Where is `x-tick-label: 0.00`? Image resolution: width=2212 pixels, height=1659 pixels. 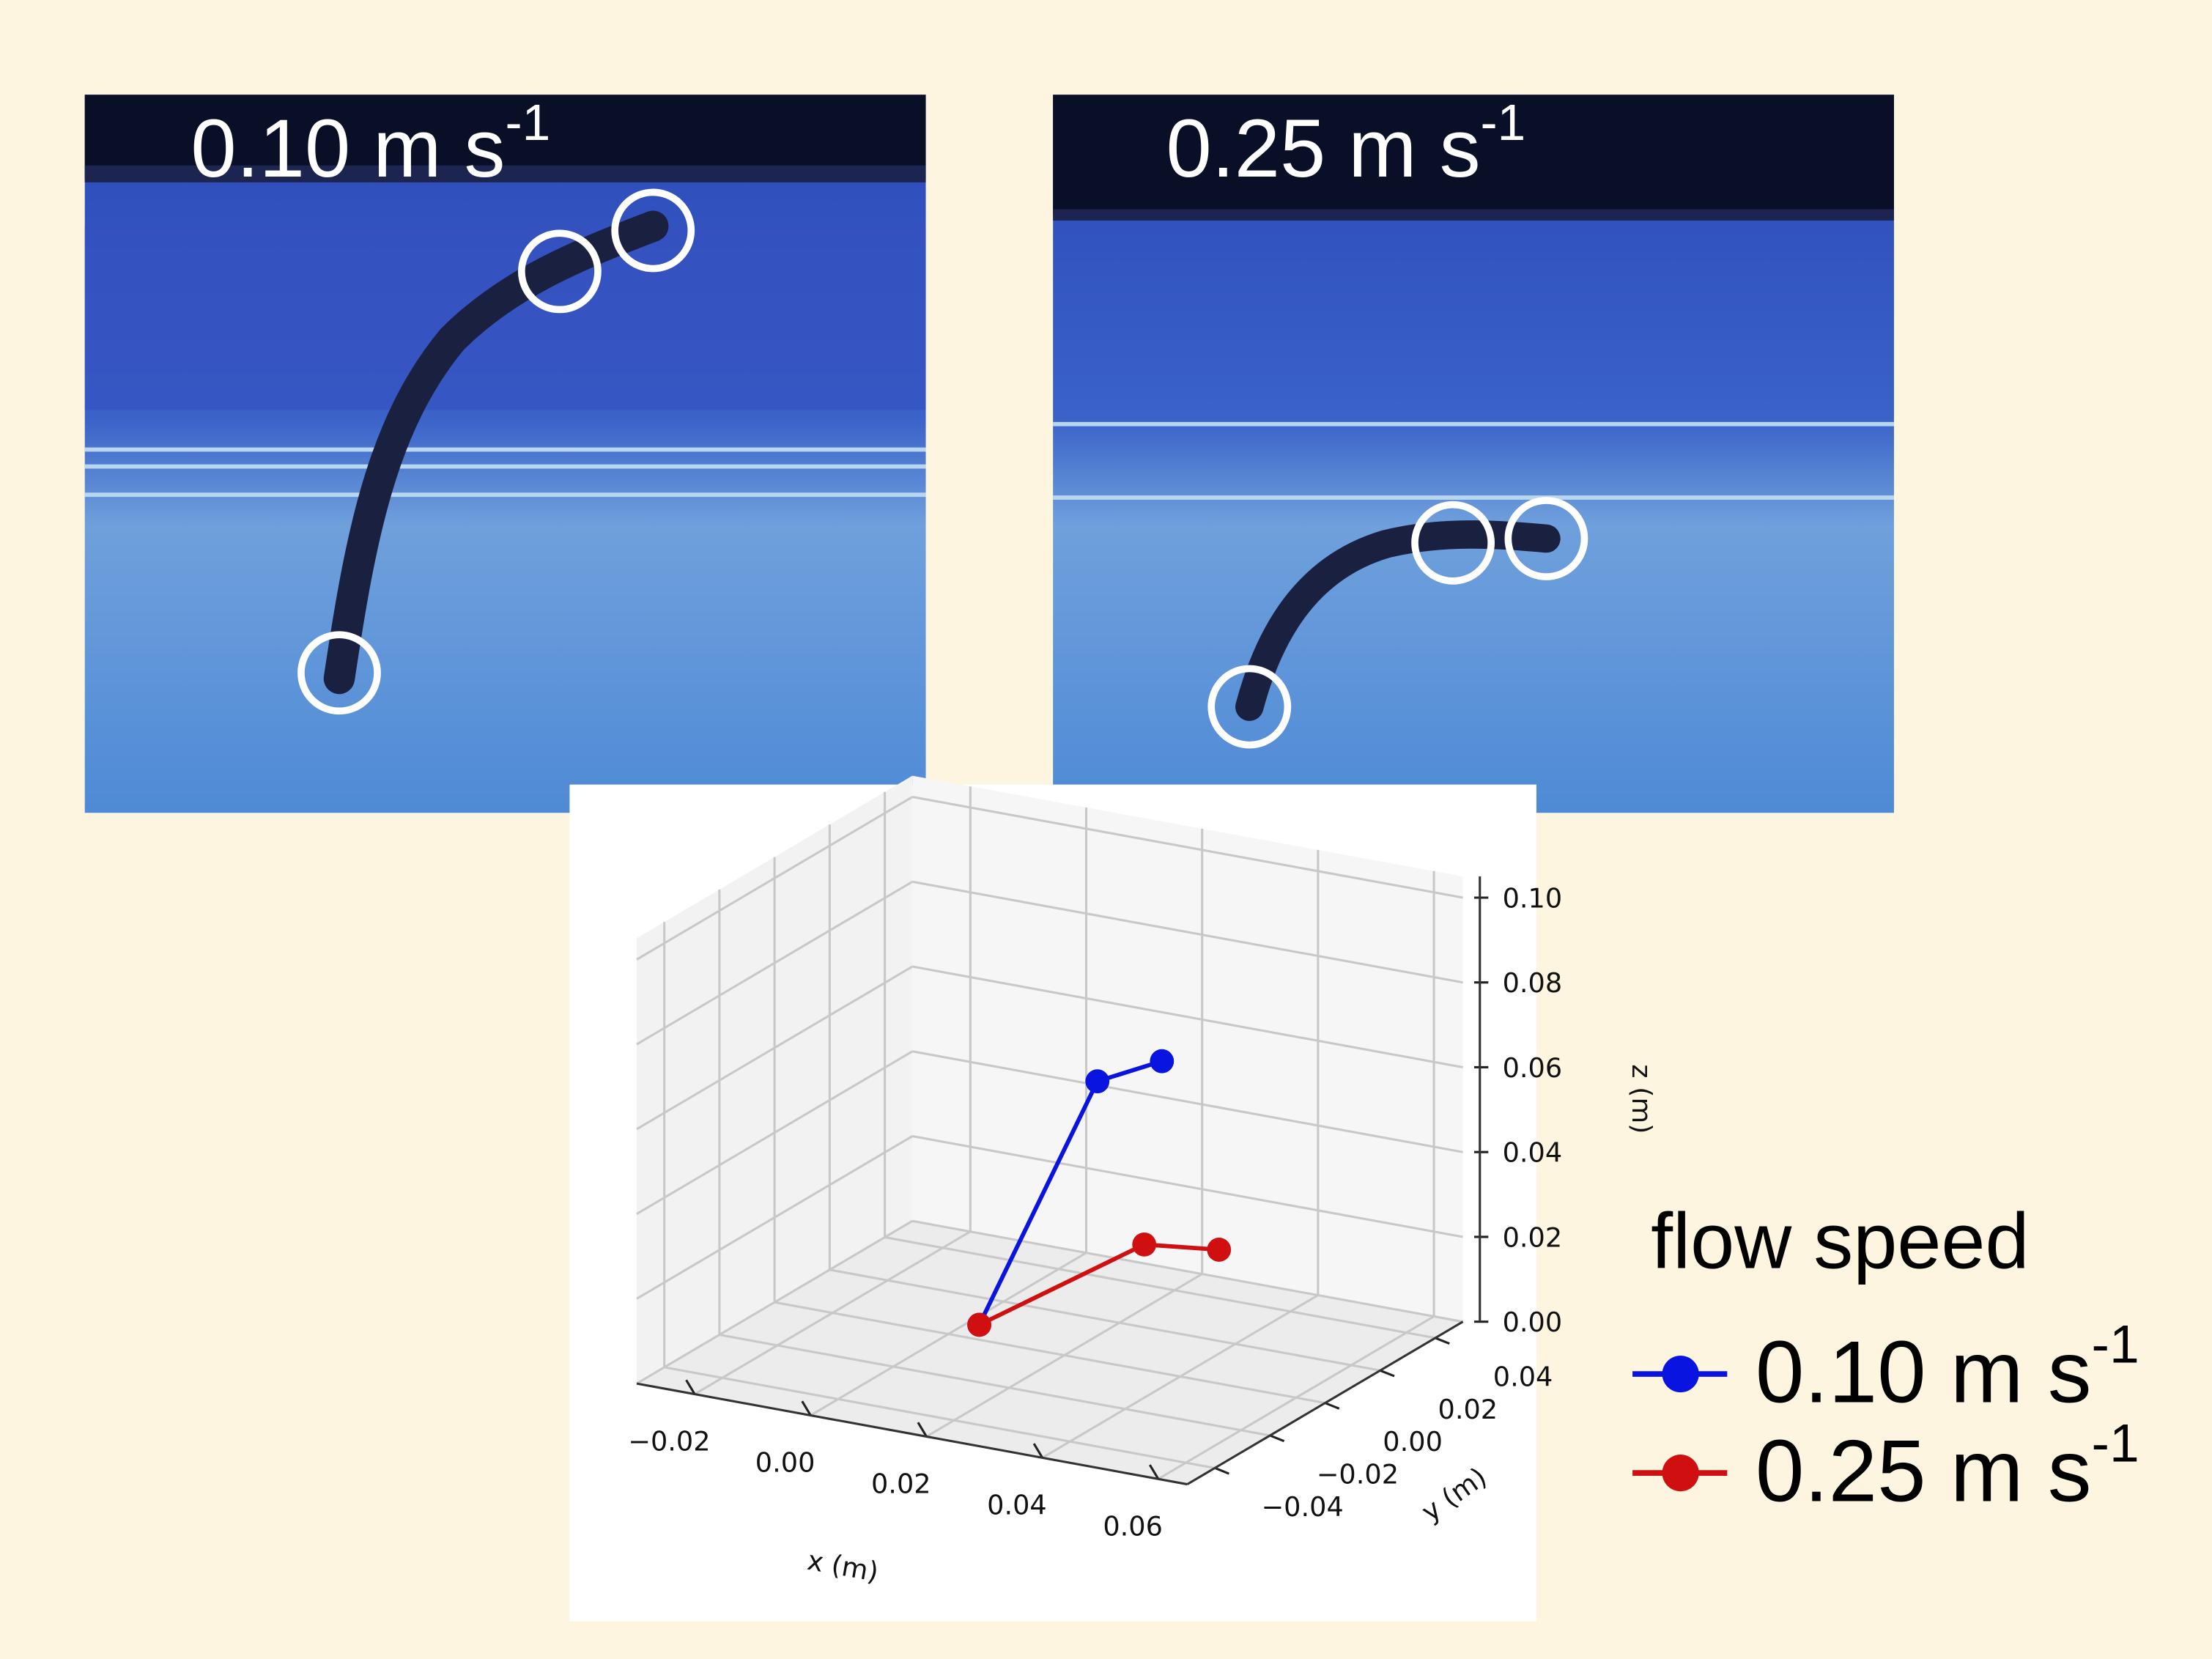 x-tick-label: 0.00 is located at coordinates (785, 1463).